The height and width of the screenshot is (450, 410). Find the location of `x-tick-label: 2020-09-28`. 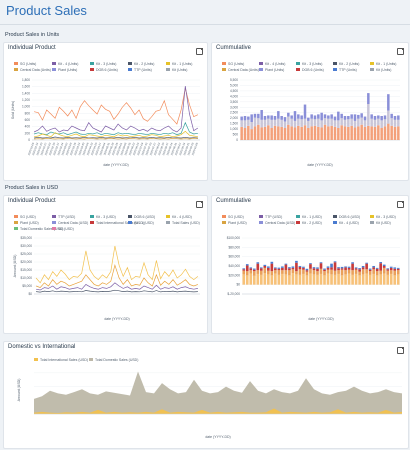

x-tick-label: 2020-09-28 is located at coordinates (190, 148).